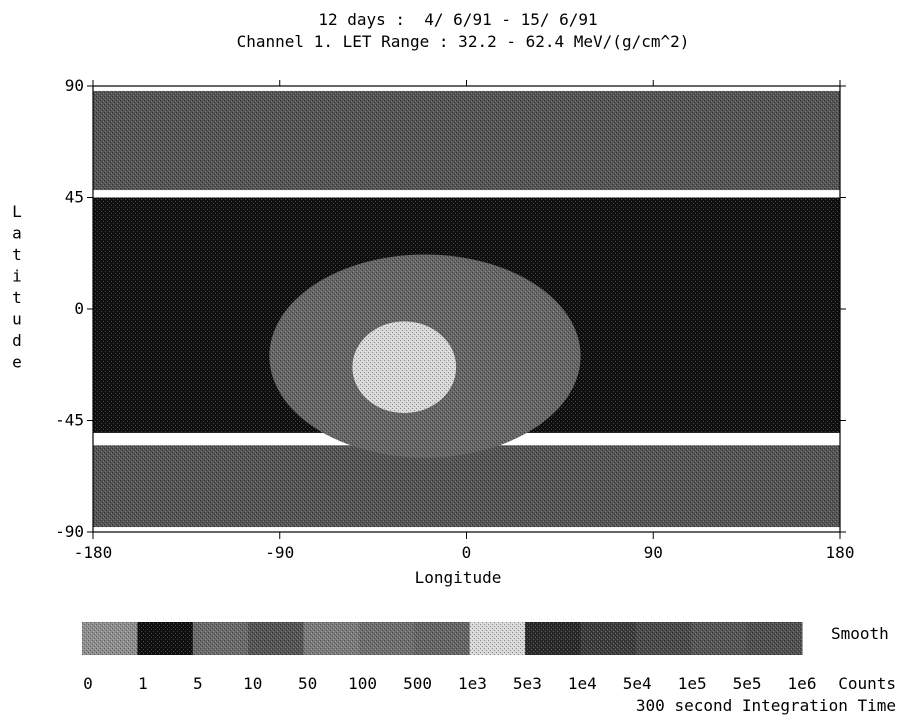  I want to click on colorbar, so click(442, 638).